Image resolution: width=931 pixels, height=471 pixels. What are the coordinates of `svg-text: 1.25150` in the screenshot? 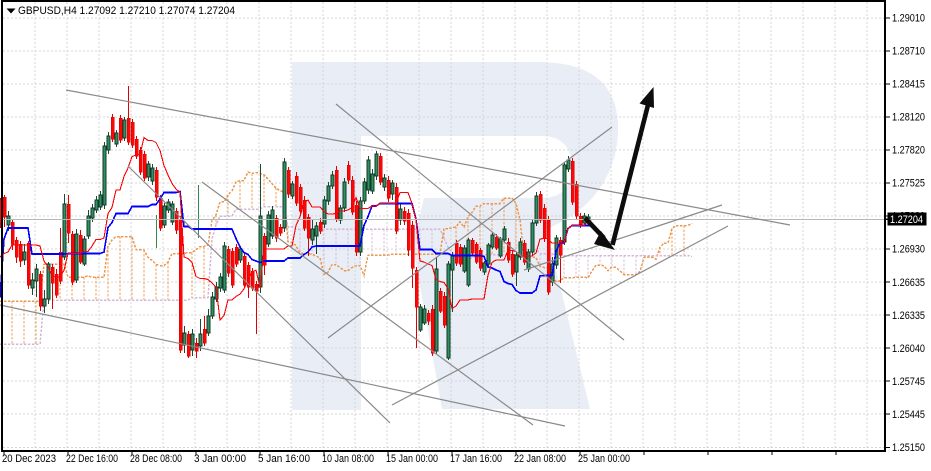 It's located at (908, 448).